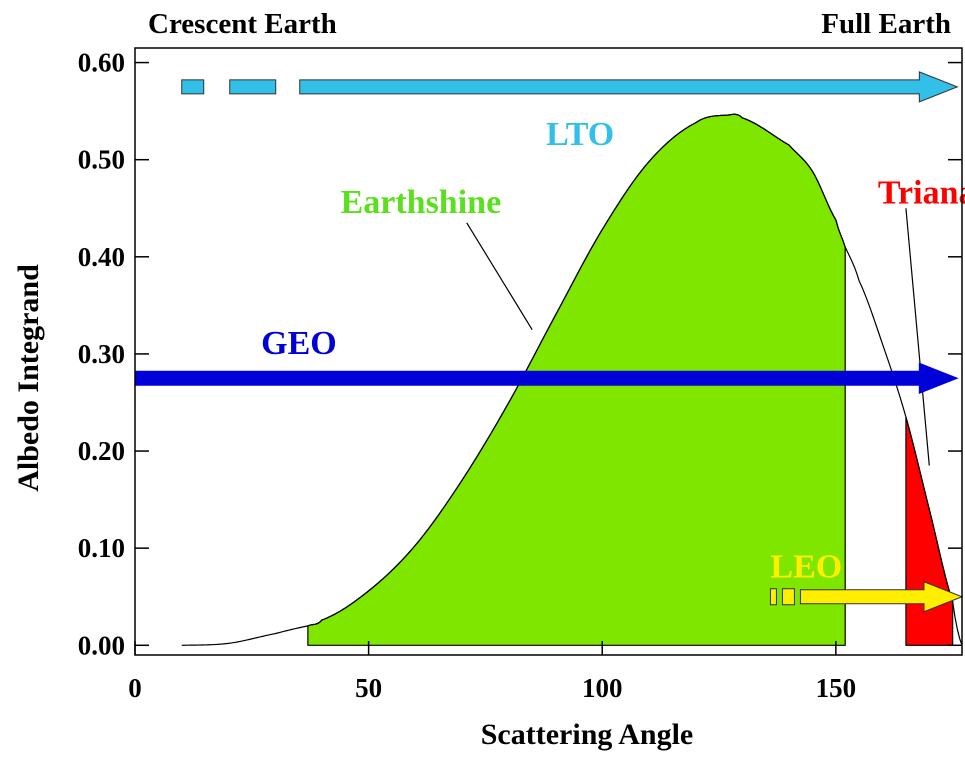 Image resolution: width=965 pixels, height=763 pixels. I want to click on lto-label: LTO, so click(580, 134).